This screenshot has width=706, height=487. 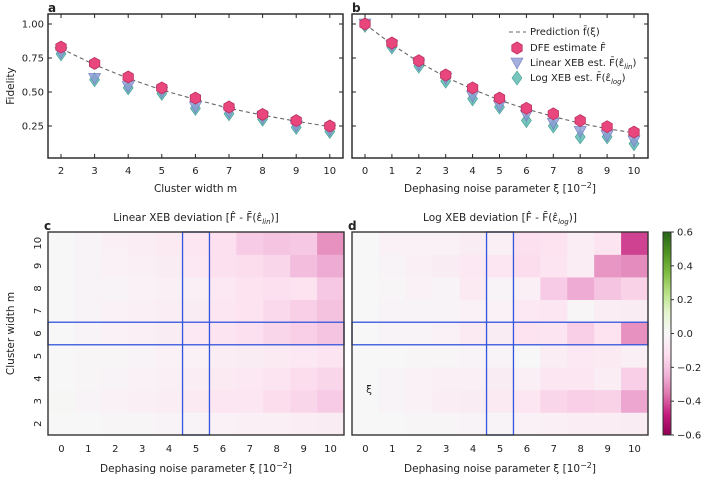 I want to click on x-axis-label-exponent: −2, so click(x=586, y=185).